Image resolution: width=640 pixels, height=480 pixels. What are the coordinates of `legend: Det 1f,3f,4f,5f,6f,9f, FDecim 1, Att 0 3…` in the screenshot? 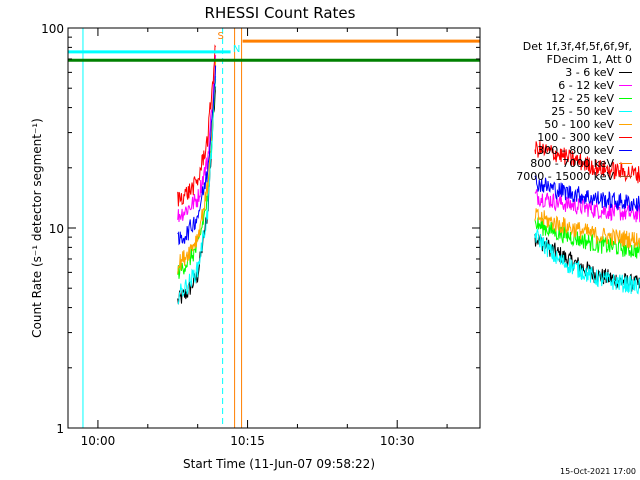 It's located at (556, 111).